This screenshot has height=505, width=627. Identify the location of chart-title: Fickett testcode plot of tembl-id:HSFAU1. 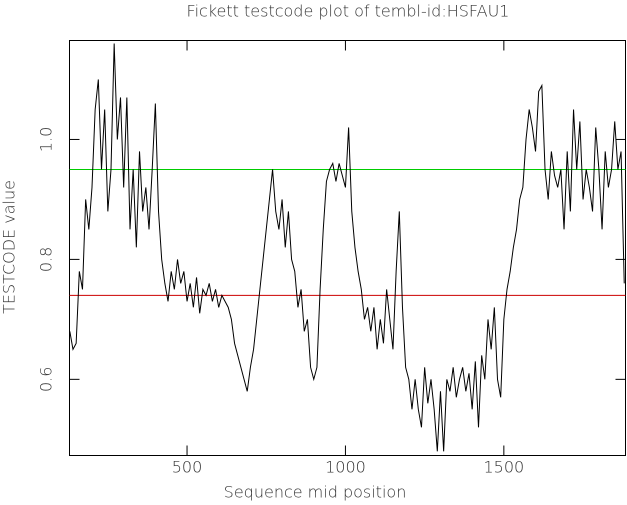
(348, 11).